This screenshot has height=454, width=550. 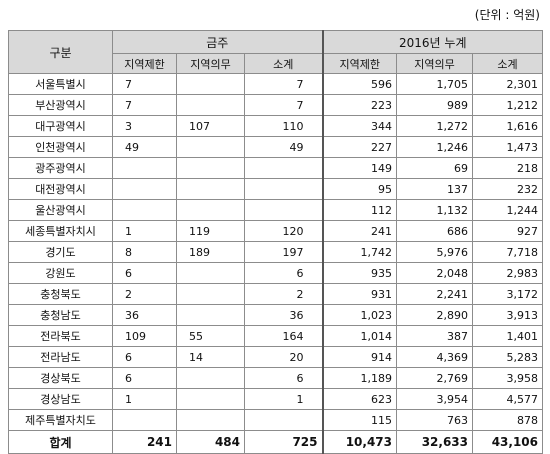 I want to click on week-regional-limit-cell: 1, so click(x=144, y=231).